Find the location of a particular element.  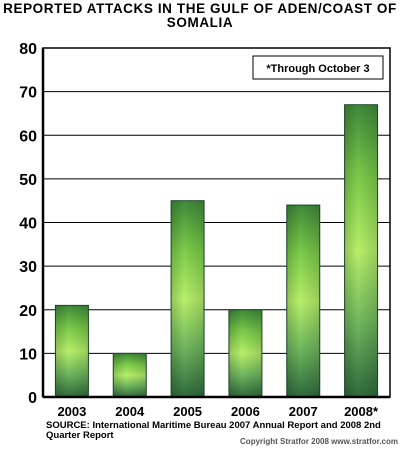

chart-title-line-2: SOMALIA is located at coordinates (200, 22).